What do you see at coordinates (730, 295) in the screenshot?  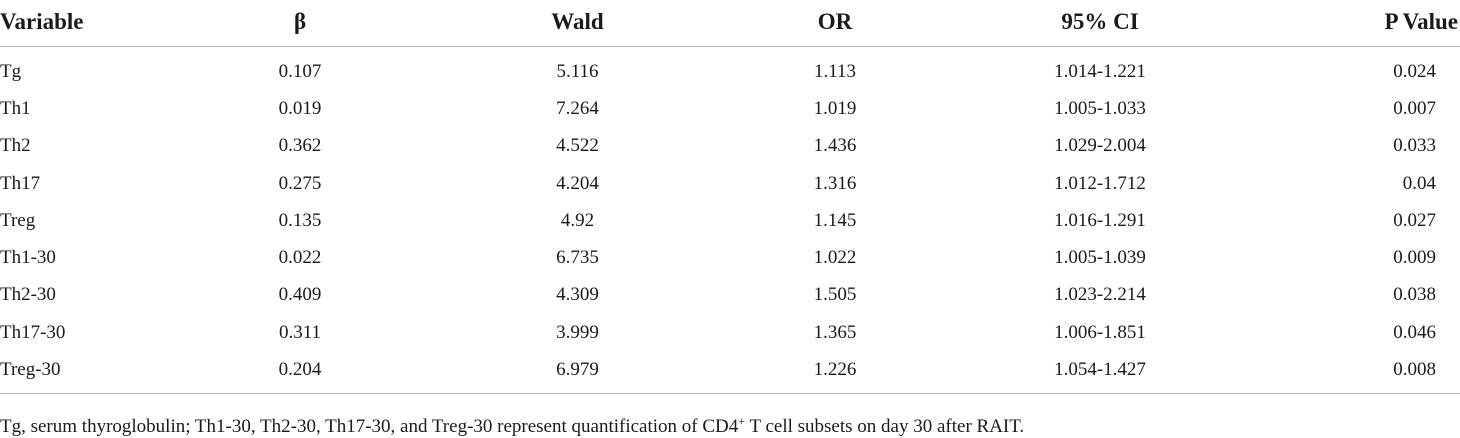 I see `table-row: Th2-30 0.409 4.309 1.505 1.023-2.214 0.038` at bounding box center [730, 295].